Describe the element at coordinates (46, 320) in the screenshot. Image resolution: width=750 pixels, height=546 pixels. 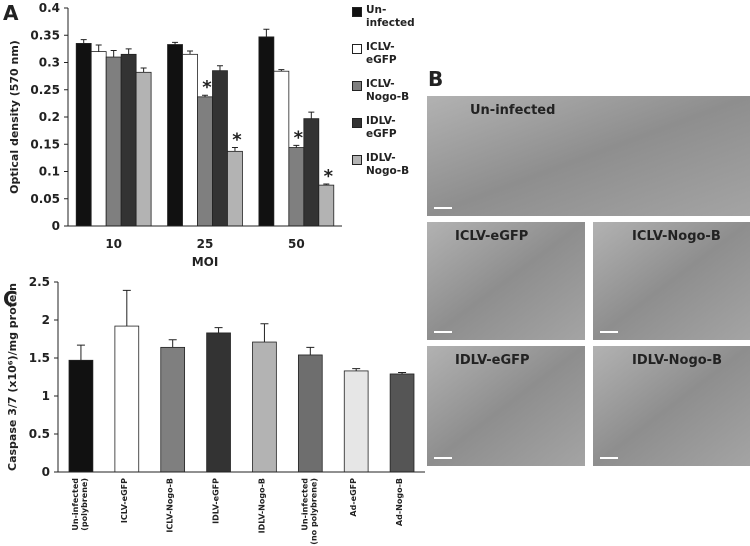
I see `y-tick-label: 2` at that location.